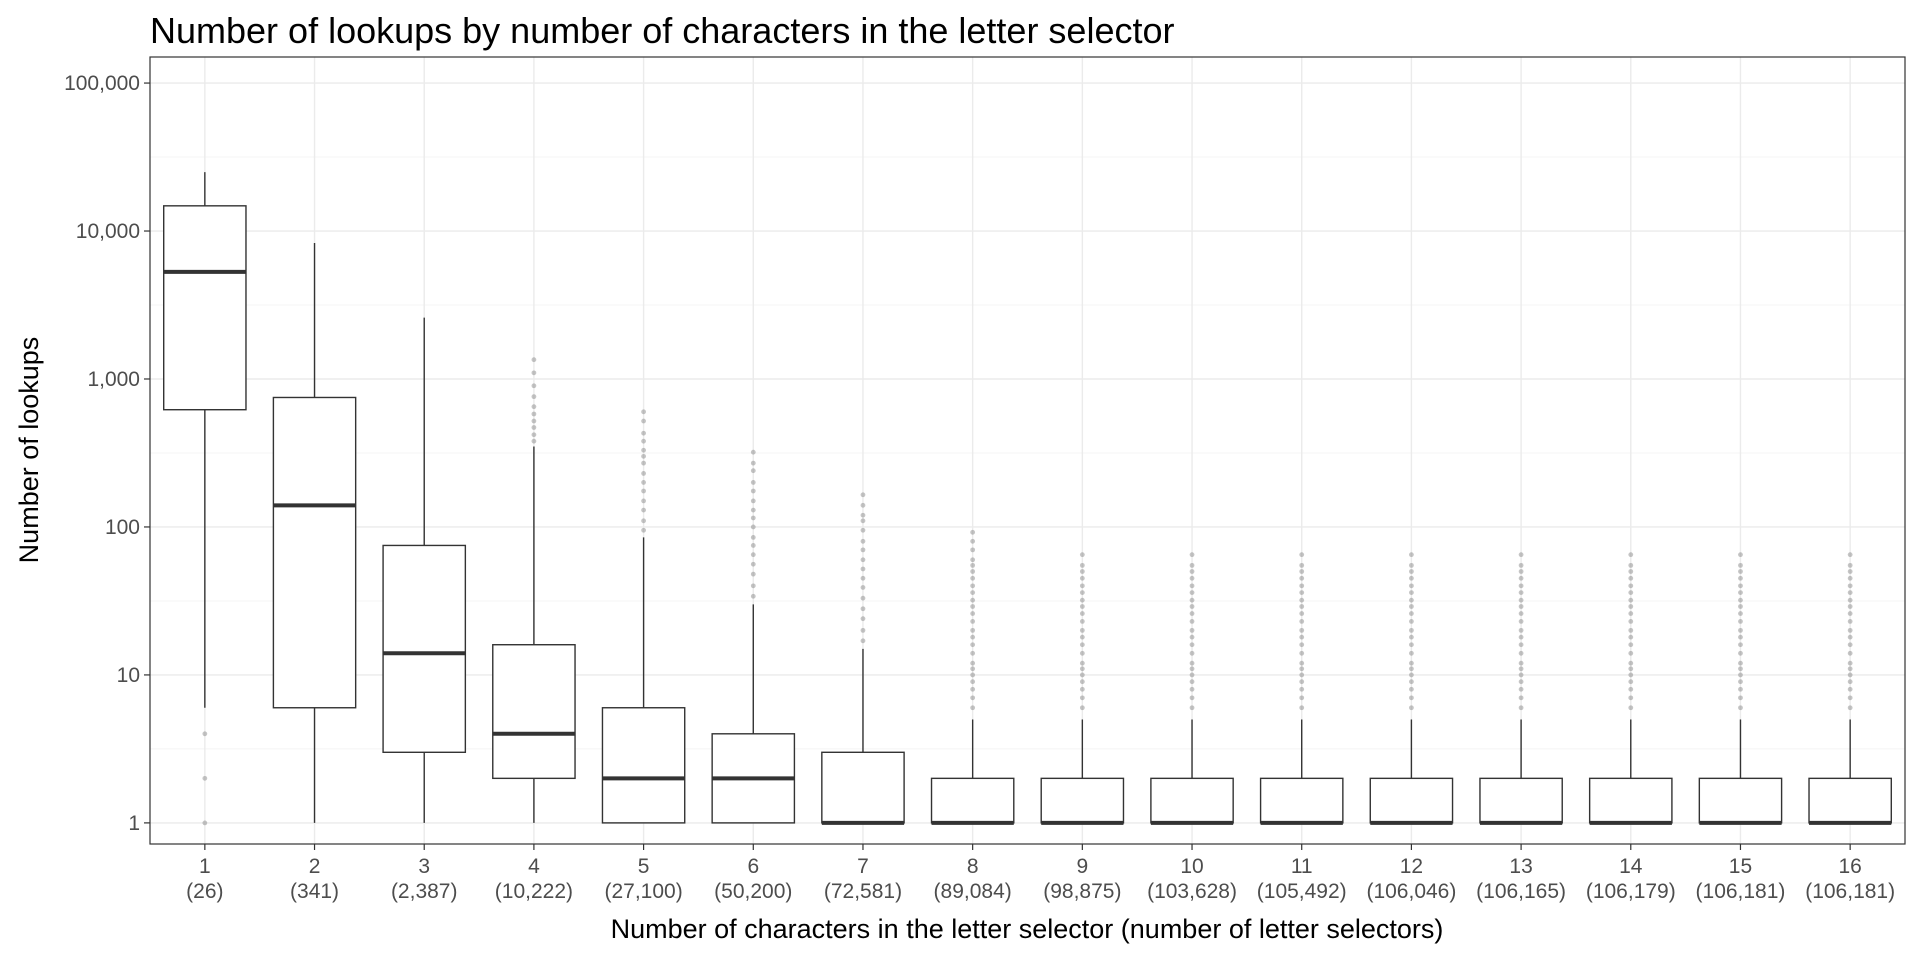  Describe the element at coordinates (1082, 891) in the screenshot. I see `x-tick-count-label: (98,875)` at that location.